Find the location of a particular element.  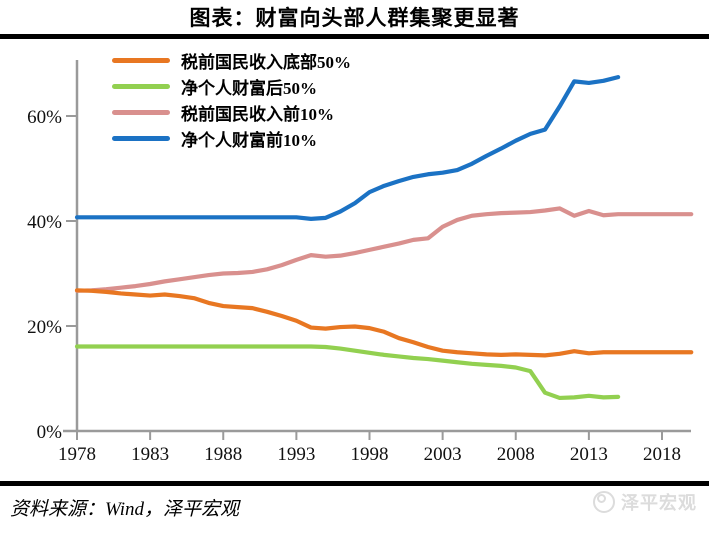

svg-text: 1993 is located at coordinates (296, 454).